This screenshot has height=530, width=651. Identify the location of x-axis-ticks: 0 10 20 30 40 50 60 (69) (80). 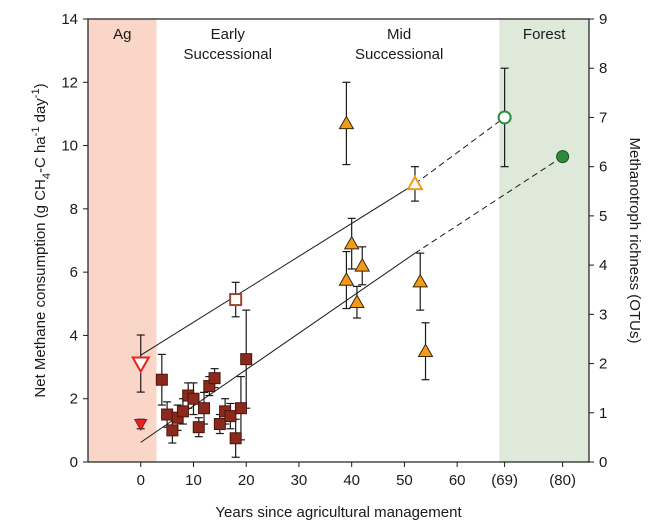
(356, 475).